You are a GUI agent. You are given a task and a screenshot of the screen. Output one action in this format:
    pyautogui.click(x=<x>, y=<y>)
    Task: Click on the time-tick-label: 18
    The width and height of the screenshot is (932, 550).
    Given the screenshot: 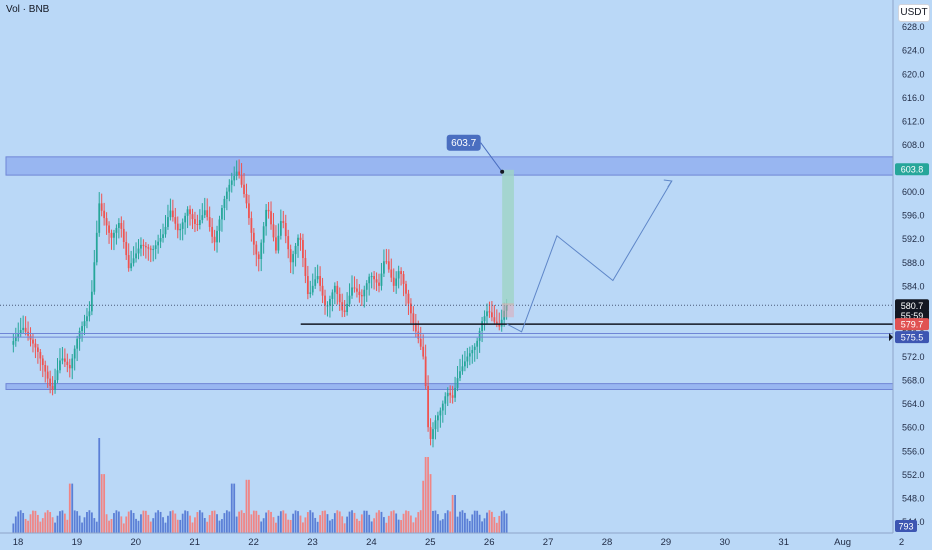 What is the action you would take?
    pyautogui.click(x=18, y=542)
    